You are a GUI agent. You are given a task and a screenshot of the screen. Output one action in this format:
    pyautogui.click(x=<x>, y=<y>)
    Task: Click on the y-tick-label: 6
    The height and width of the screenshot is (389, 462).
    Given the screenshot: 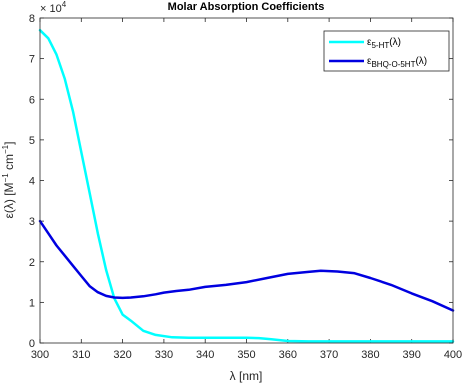 What is the action you would take?
    pyautogui.click(x=32, y=100)
    